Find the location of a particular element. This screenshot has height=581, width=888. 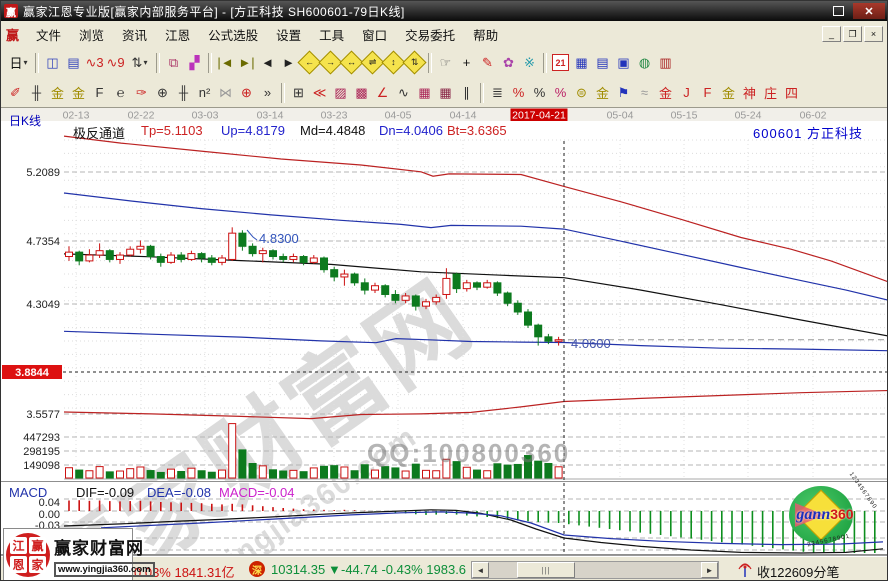

flag-note-icon: ⚑ is located at coordinates (623, 92).